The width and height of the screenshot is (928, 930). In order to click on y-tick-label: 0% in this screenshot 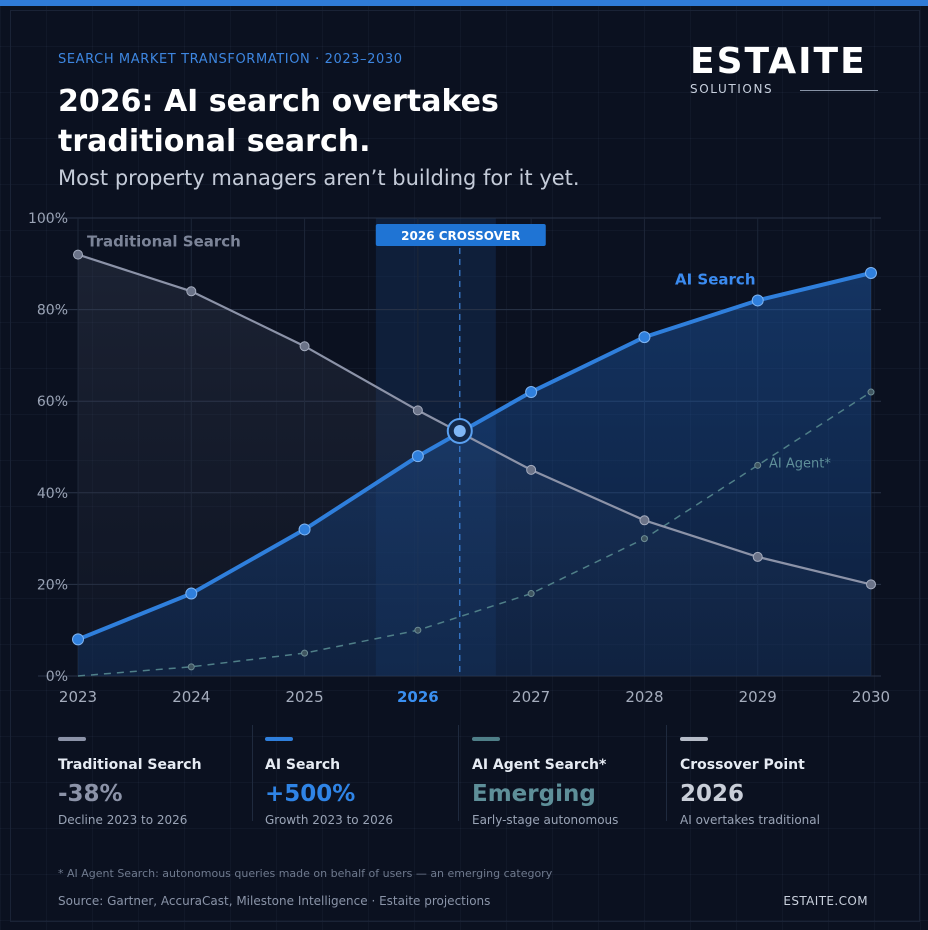, I will do `click(57, 677)`.